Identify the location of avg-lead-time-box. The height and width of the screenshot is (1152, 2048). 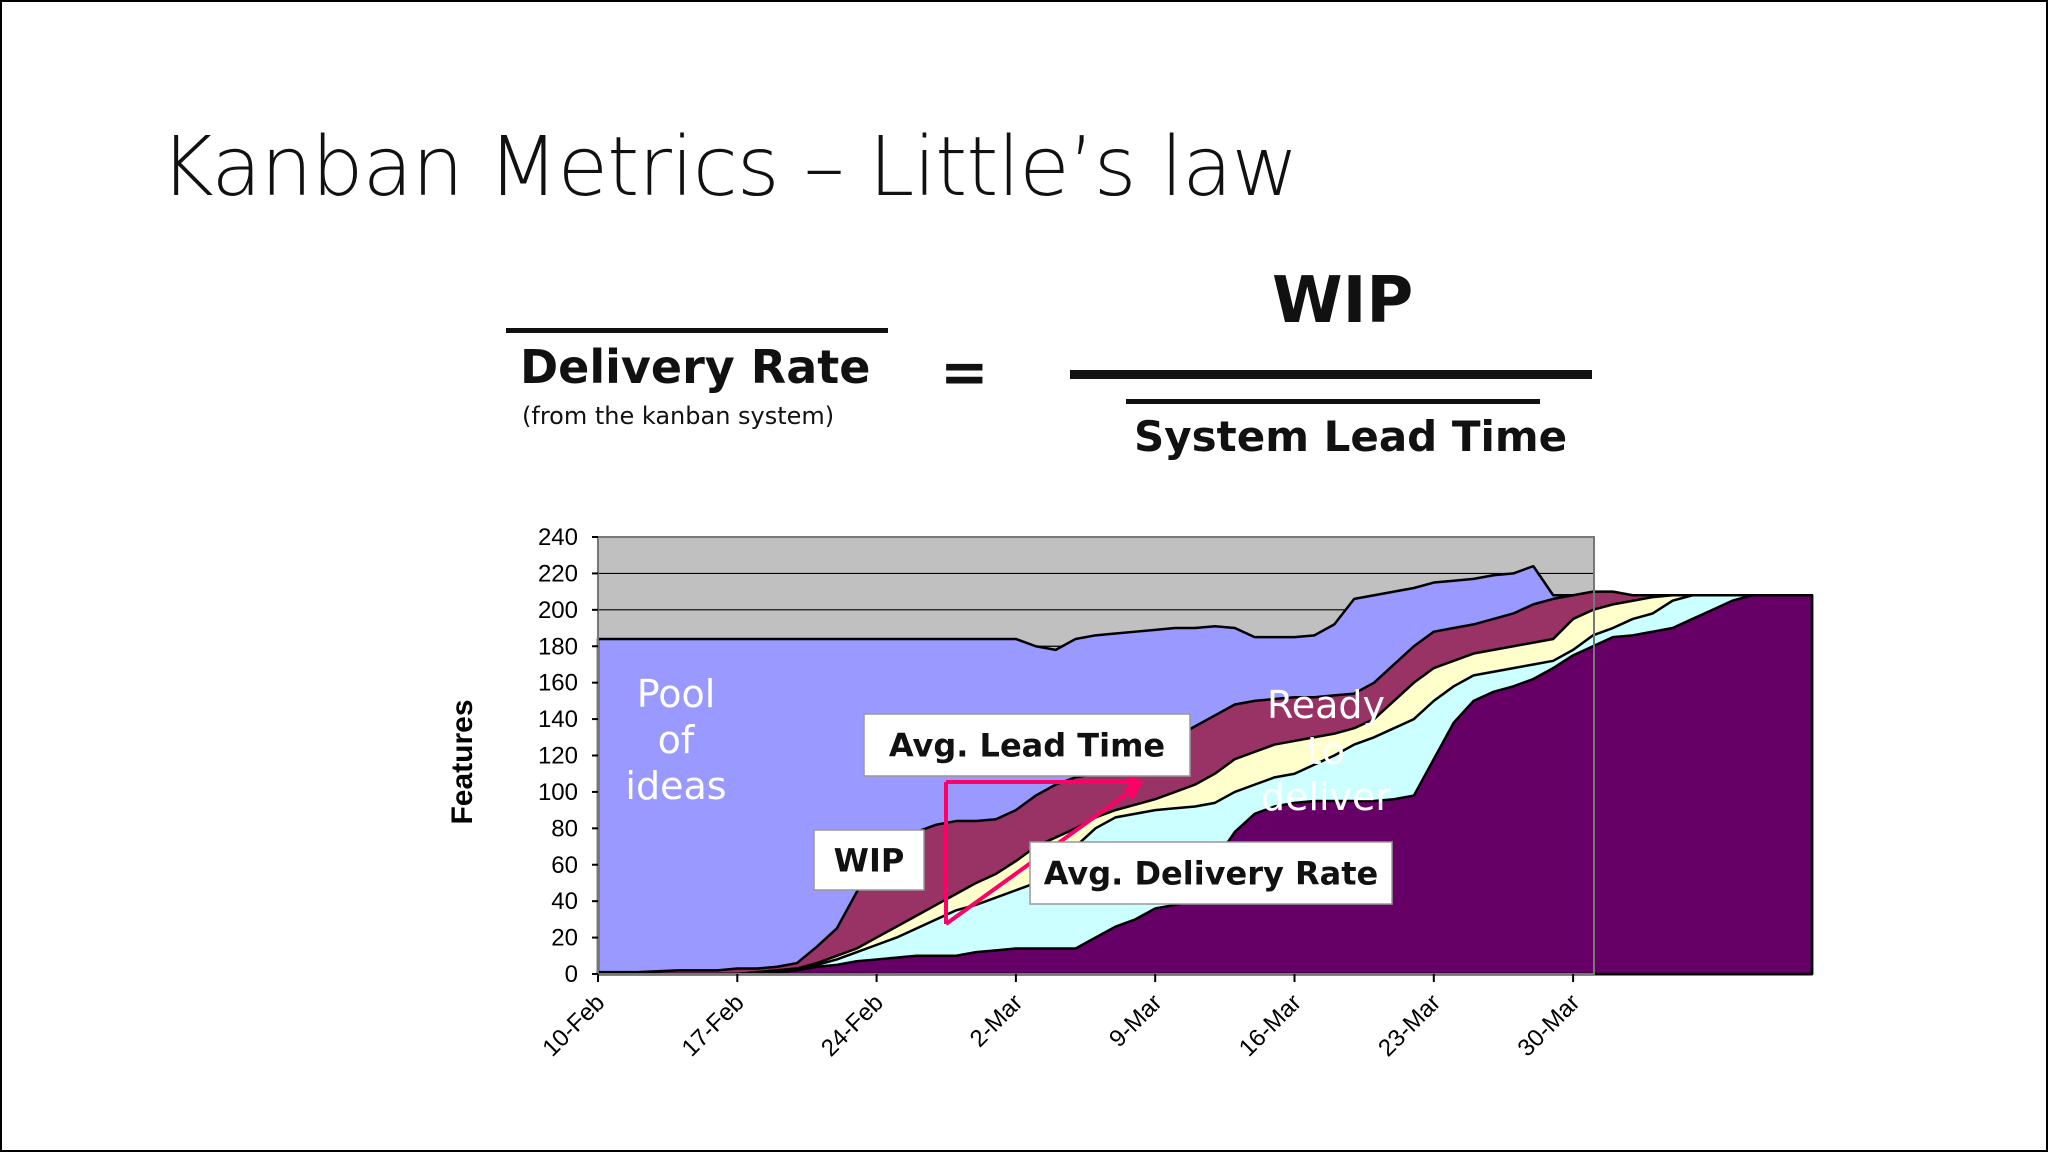
(1027, 745).